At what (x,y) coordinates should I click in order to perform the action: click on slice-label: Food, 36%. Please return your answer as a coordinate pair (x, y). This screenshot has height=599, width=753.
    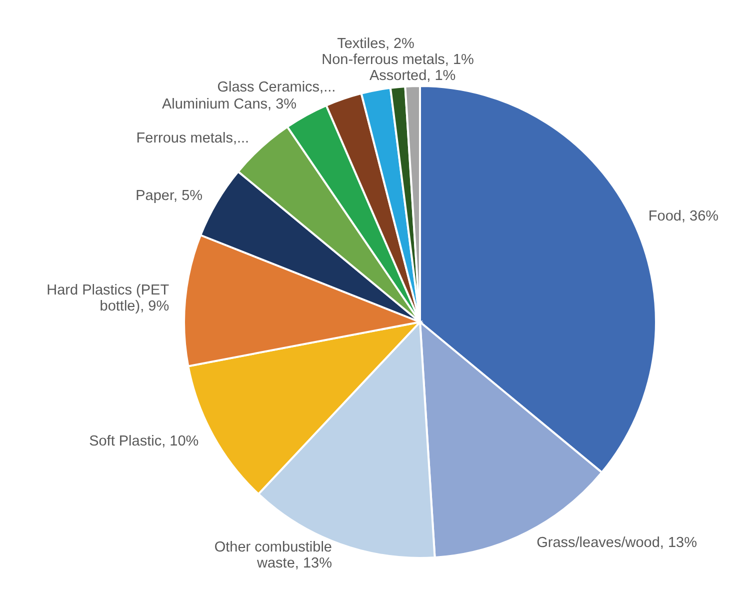
    Looking at the image, I should click on (683, 216).